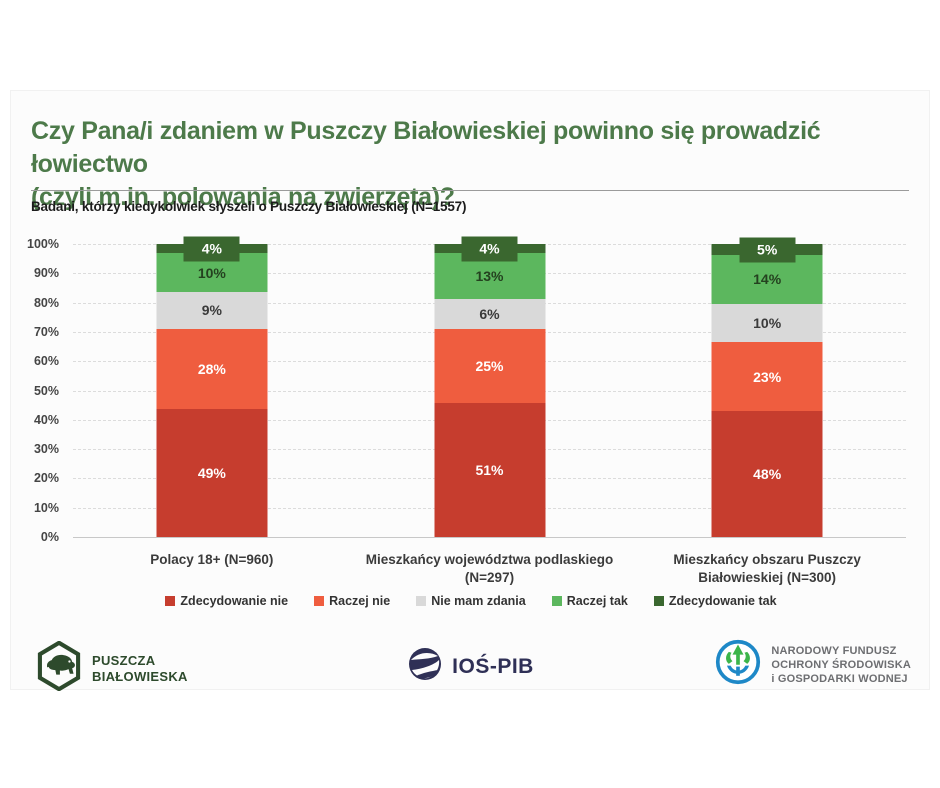 The width and height of the screenshot is (940, 788). I want to click on segment-zdecydowanie-tak: 5%, so click(767, 250).